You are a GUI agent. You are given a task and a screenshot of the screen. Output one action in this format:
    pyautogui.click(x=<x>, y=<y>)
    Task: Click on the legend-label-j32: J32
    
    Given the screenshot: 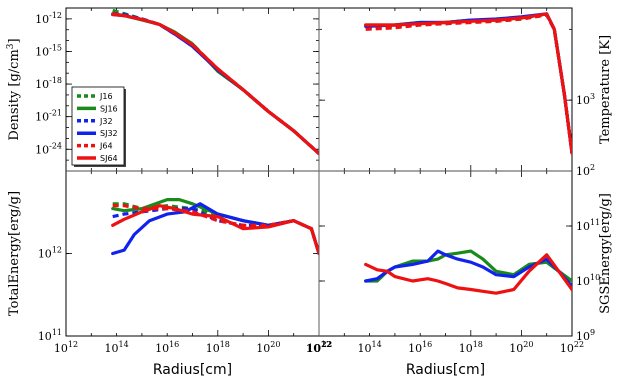 What is the action you would take?
    pyautogui.click(x=106, y=121)
    